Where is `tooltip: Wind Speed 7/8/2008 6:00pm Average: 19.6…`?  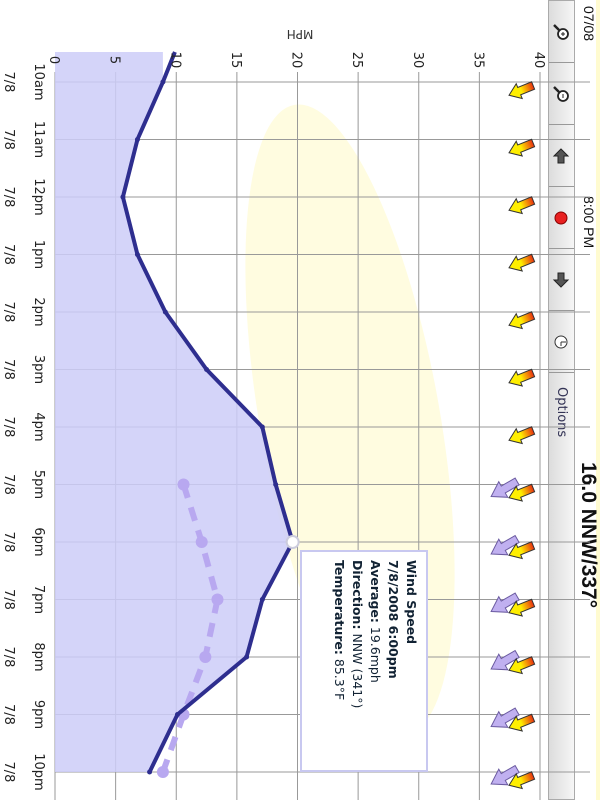 tooltip: Wind Speed 7/8/2008 6:00pm Average: 19.6… is located at coordinates (364, 661).